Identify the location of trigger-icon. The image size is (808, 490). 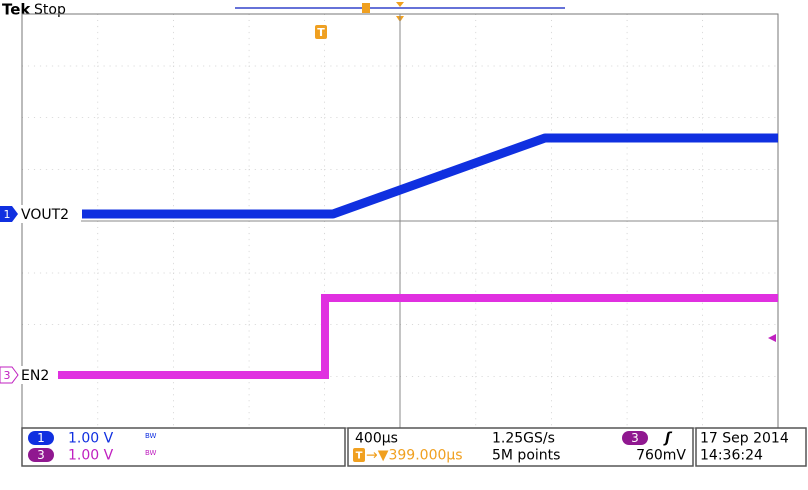
(359, 455).